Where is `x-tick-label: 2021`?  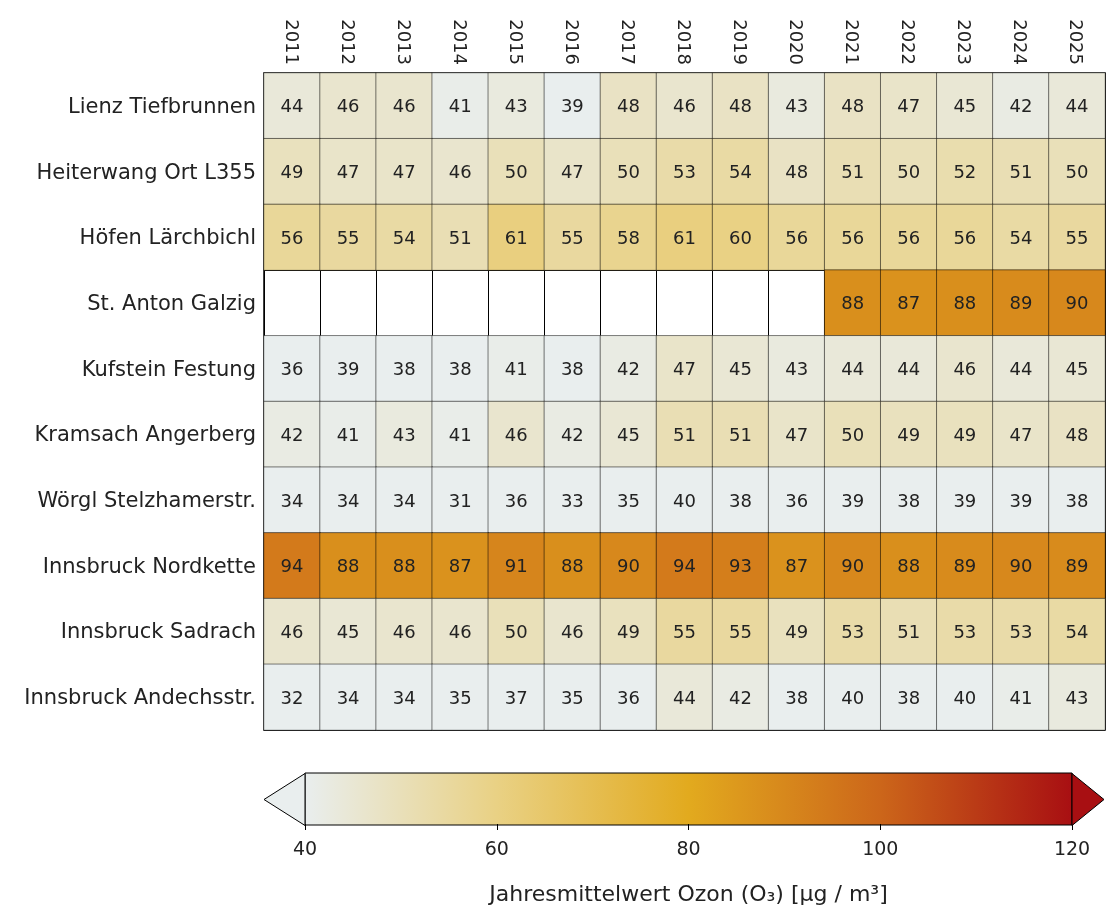 x-tick-label: 2021 is located at coordinates (853, 42).